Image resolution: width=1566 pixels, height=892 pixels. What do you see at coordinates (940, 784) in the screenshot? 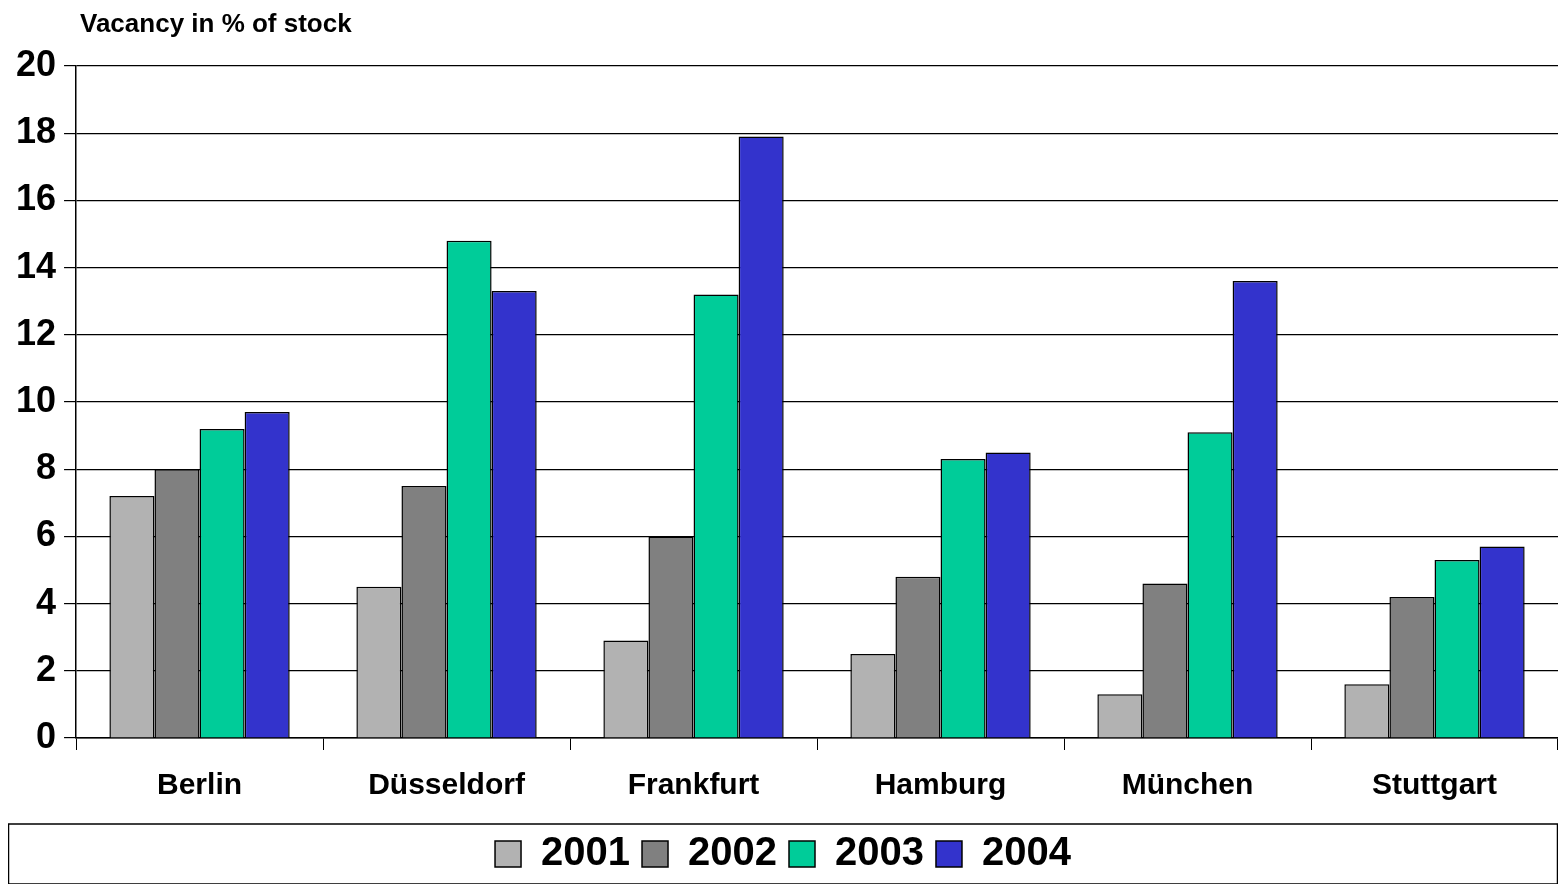
I see `x-tick-label: Hamburg` at bounding box center [940, 784].